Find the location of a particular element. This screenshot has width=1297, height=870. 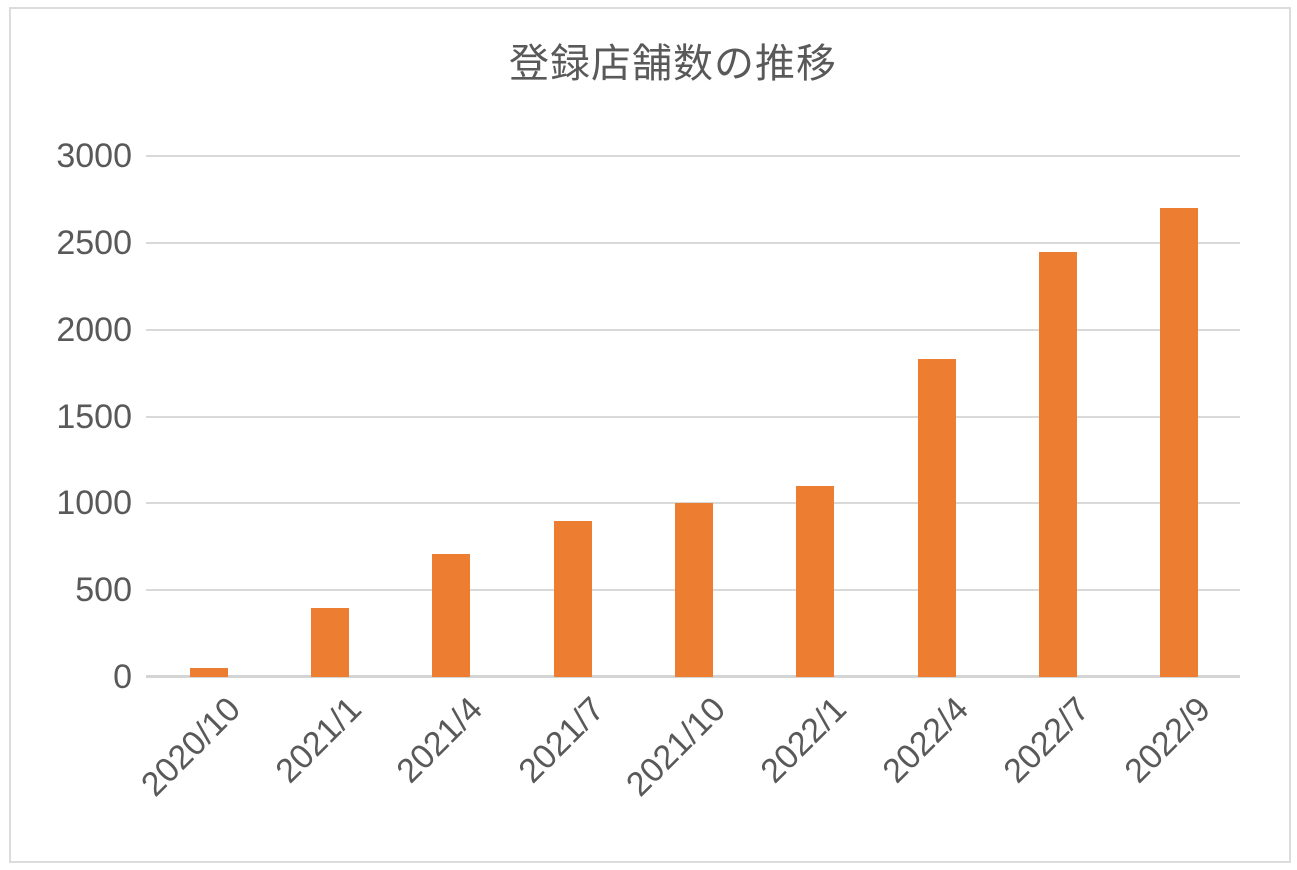

y-axis-tick-label: 3000 is located at coordinates (94, 156).